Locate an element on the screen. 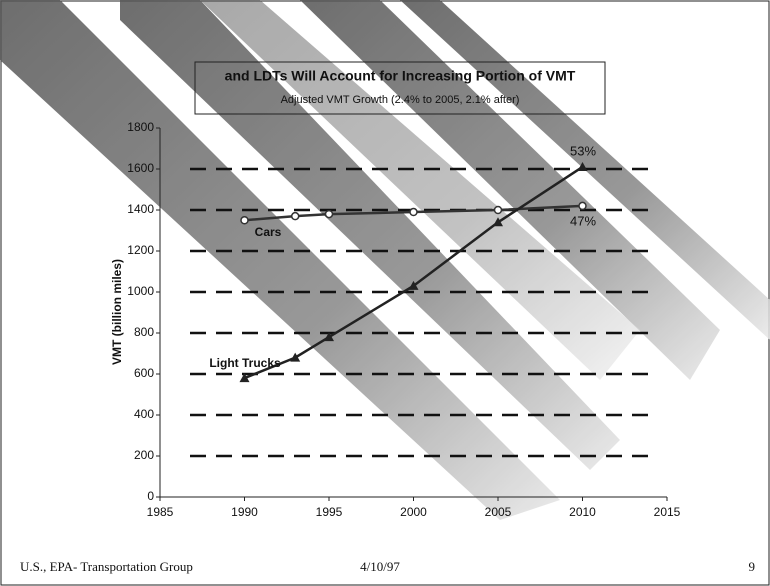  y-tick-label: 600 is located at coordinates (144, 373).